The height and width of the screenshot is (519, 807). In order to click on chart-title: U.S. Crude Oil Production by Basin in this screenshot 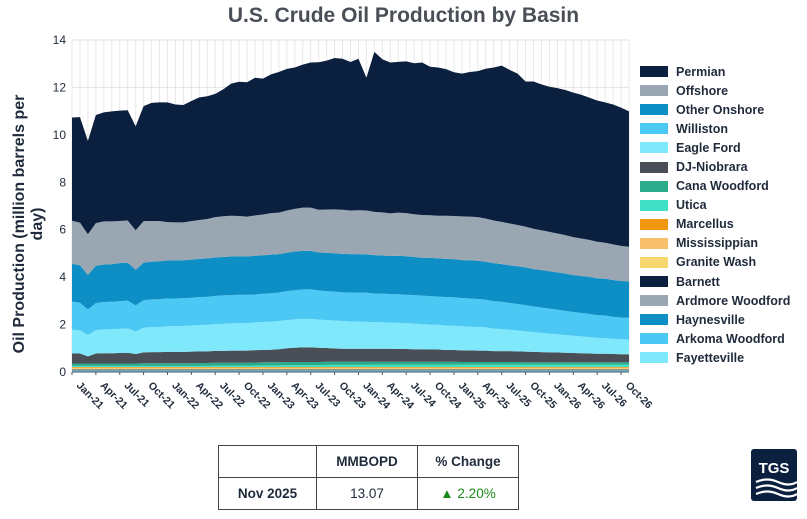, I will do `click(403, 15)`.